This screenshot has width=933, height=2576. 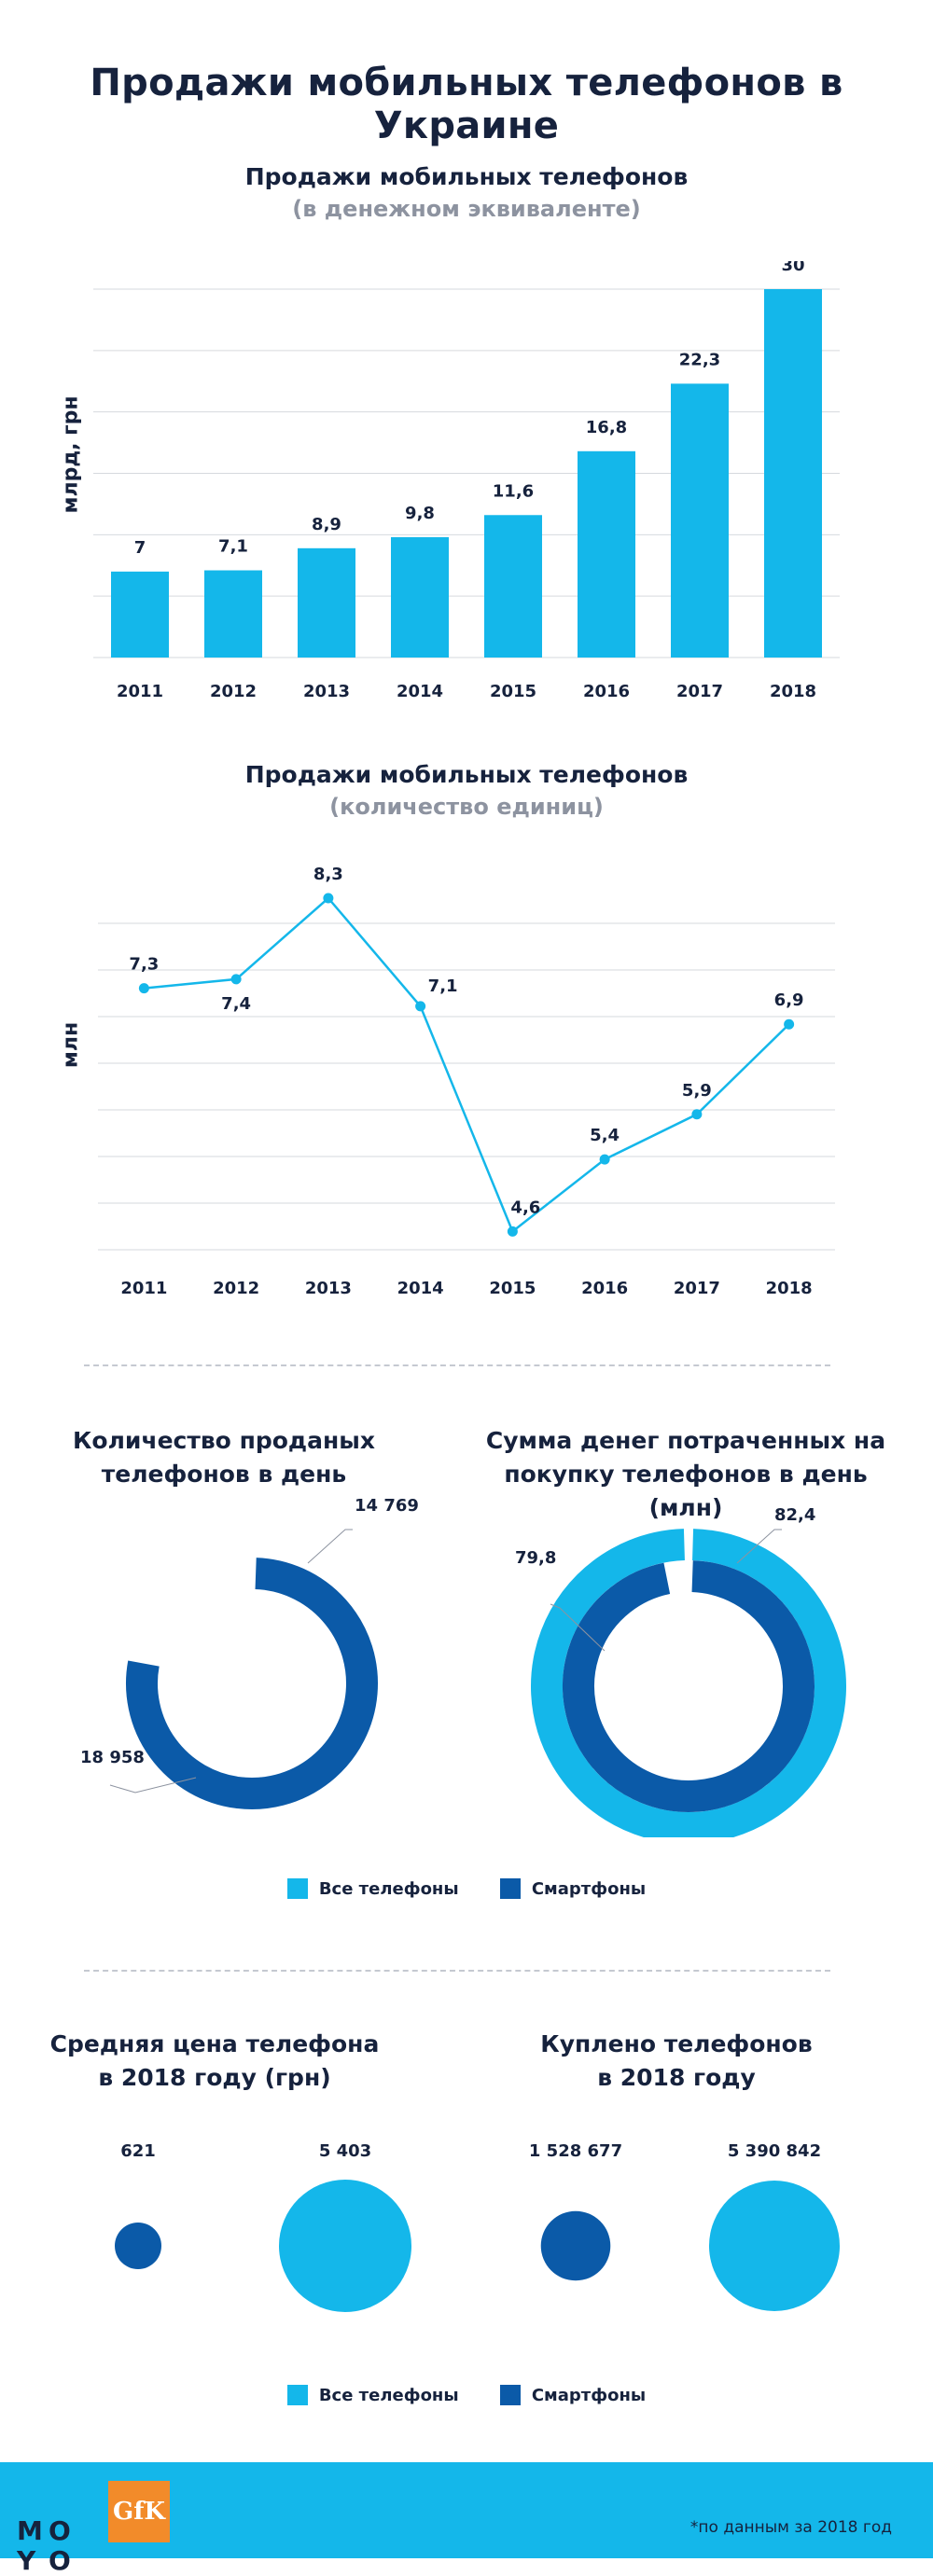 What do you see at coordinates (139, 2511) in the screenshot?
I see `gfk-logo: GfK` at bounding box center [139, 2511].